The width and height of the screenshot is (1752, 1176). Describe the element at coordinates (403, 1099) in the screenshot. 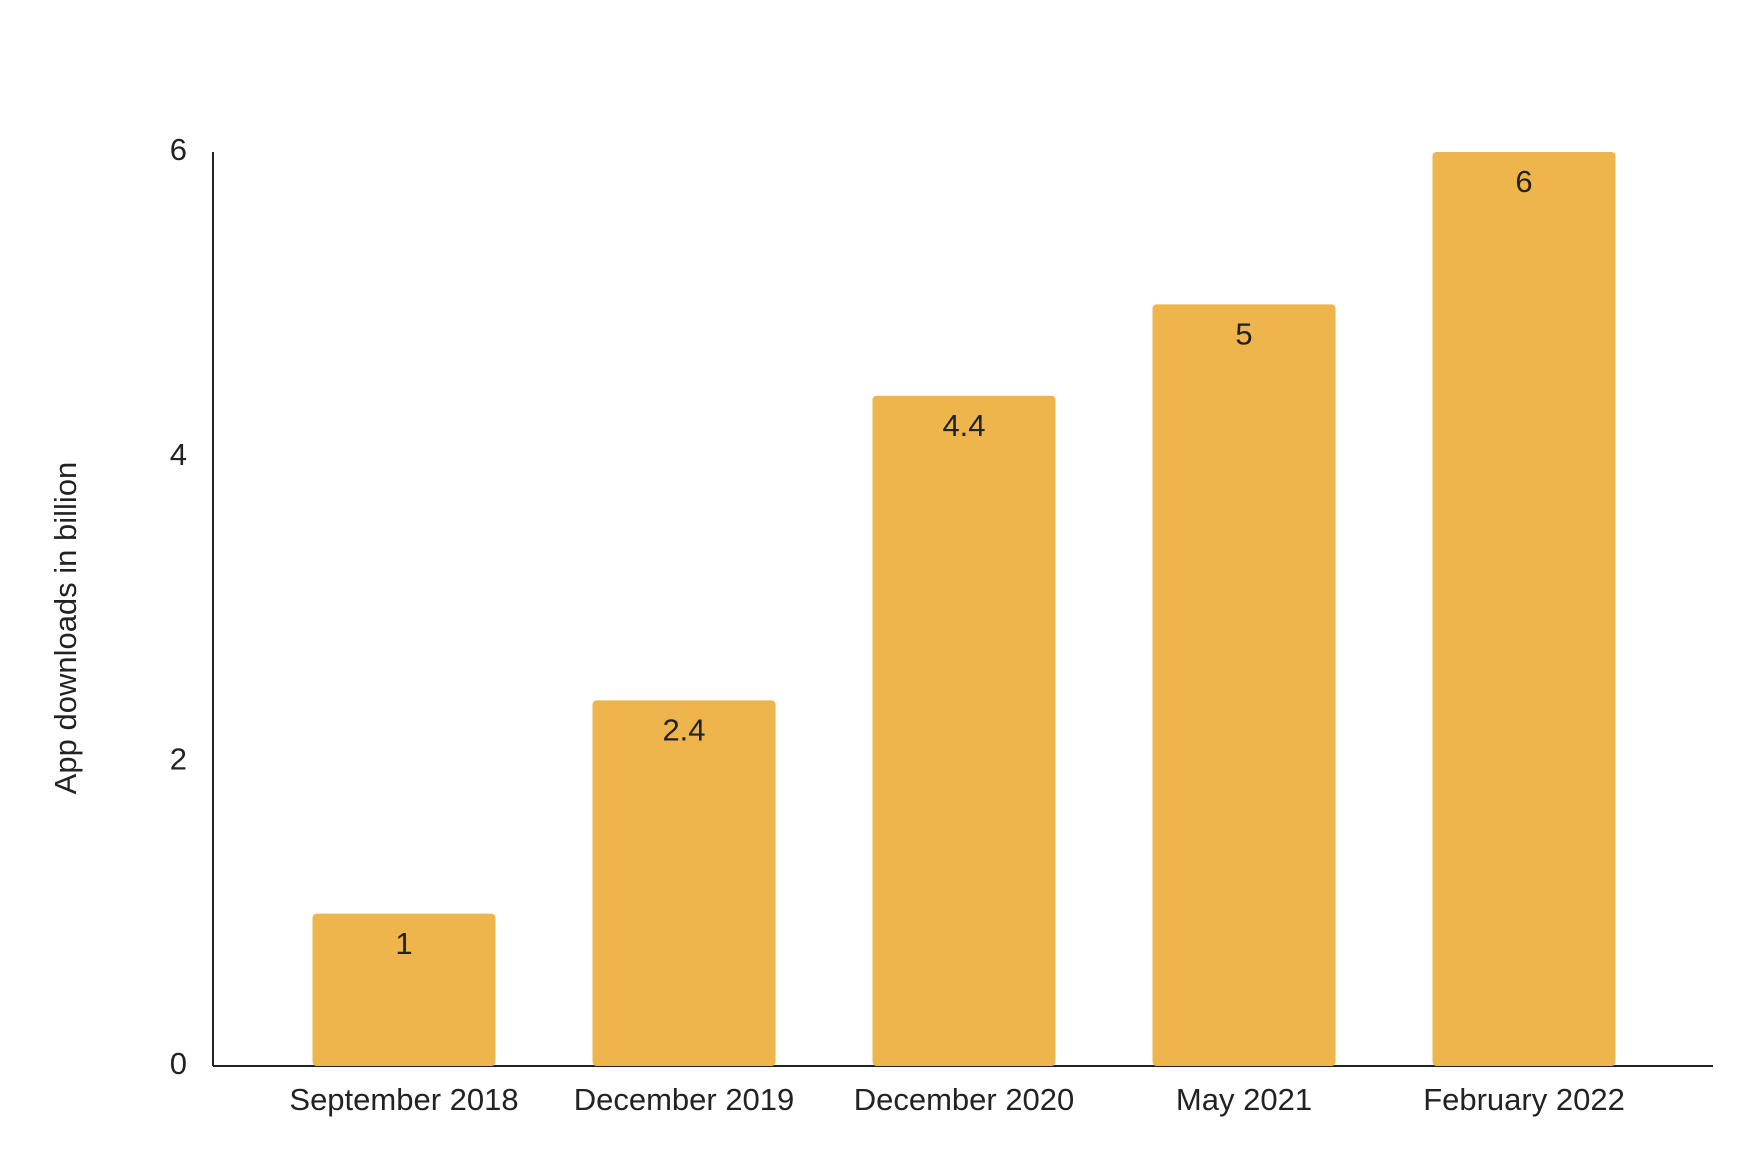

I see `x-tick-label: September 2018` at that location.